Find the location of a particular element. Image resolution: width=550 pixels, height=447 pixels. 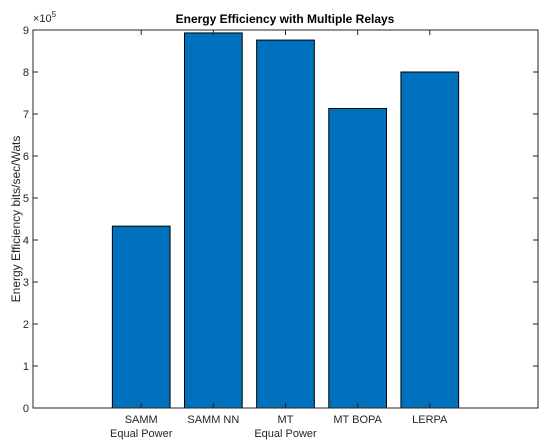

chart-title: Energy Efficiency with Multiple Relays is located at coordinates (285, 19).